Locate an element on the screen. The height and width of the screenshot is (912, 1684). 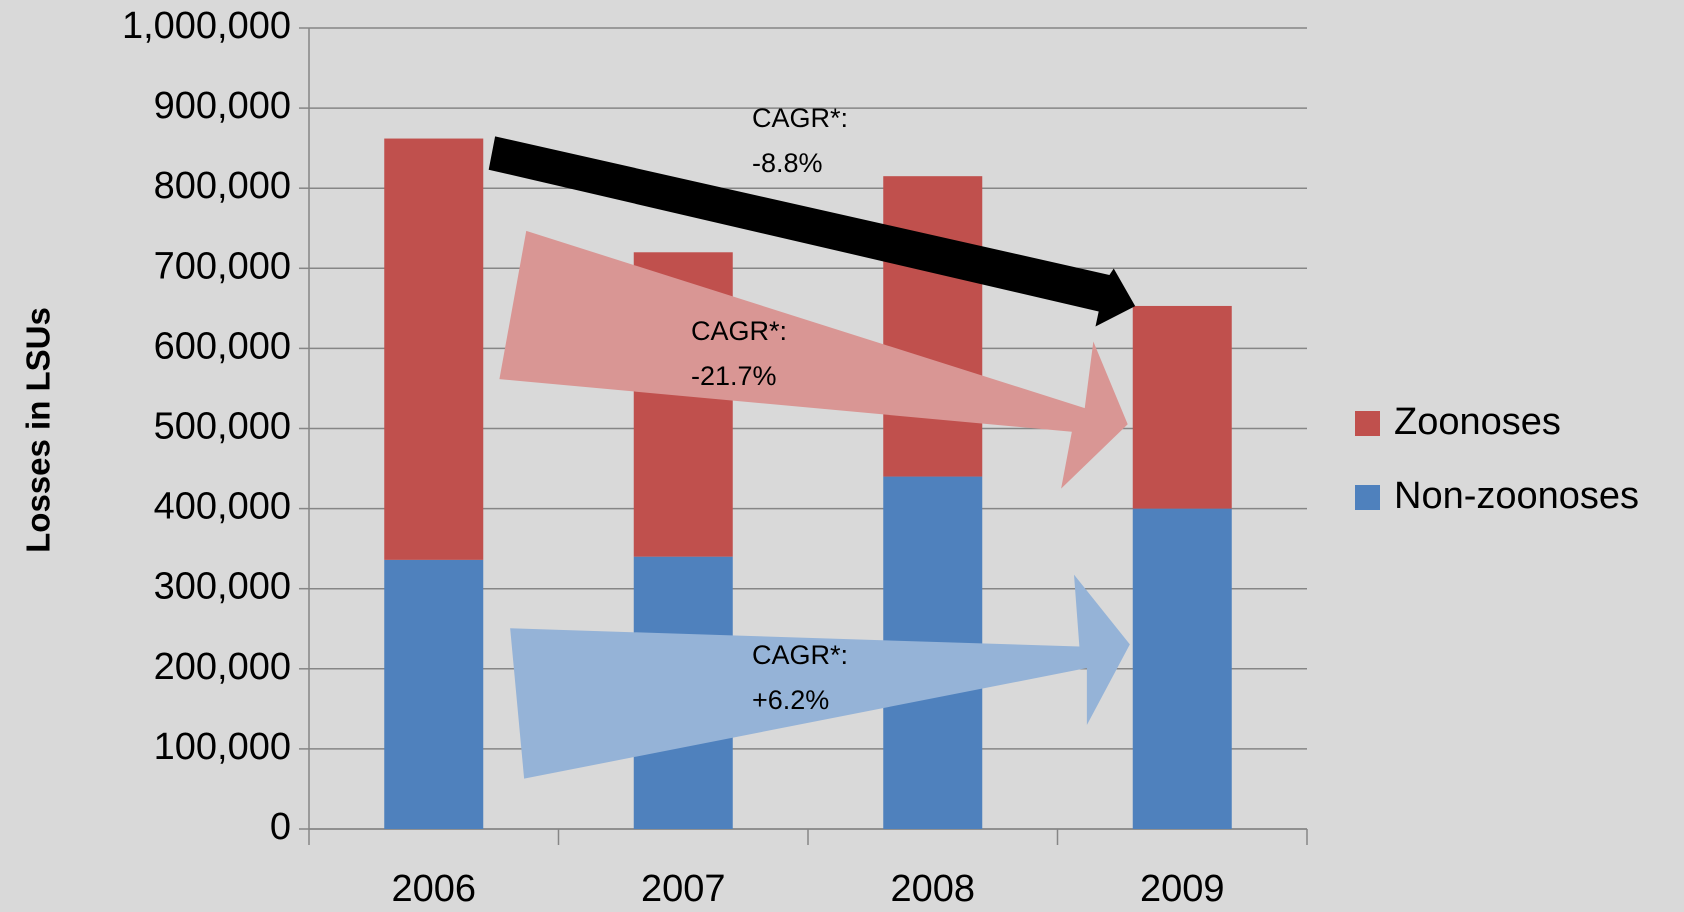
y-tick-label: 900,000 is located at coordinates (222, 106).